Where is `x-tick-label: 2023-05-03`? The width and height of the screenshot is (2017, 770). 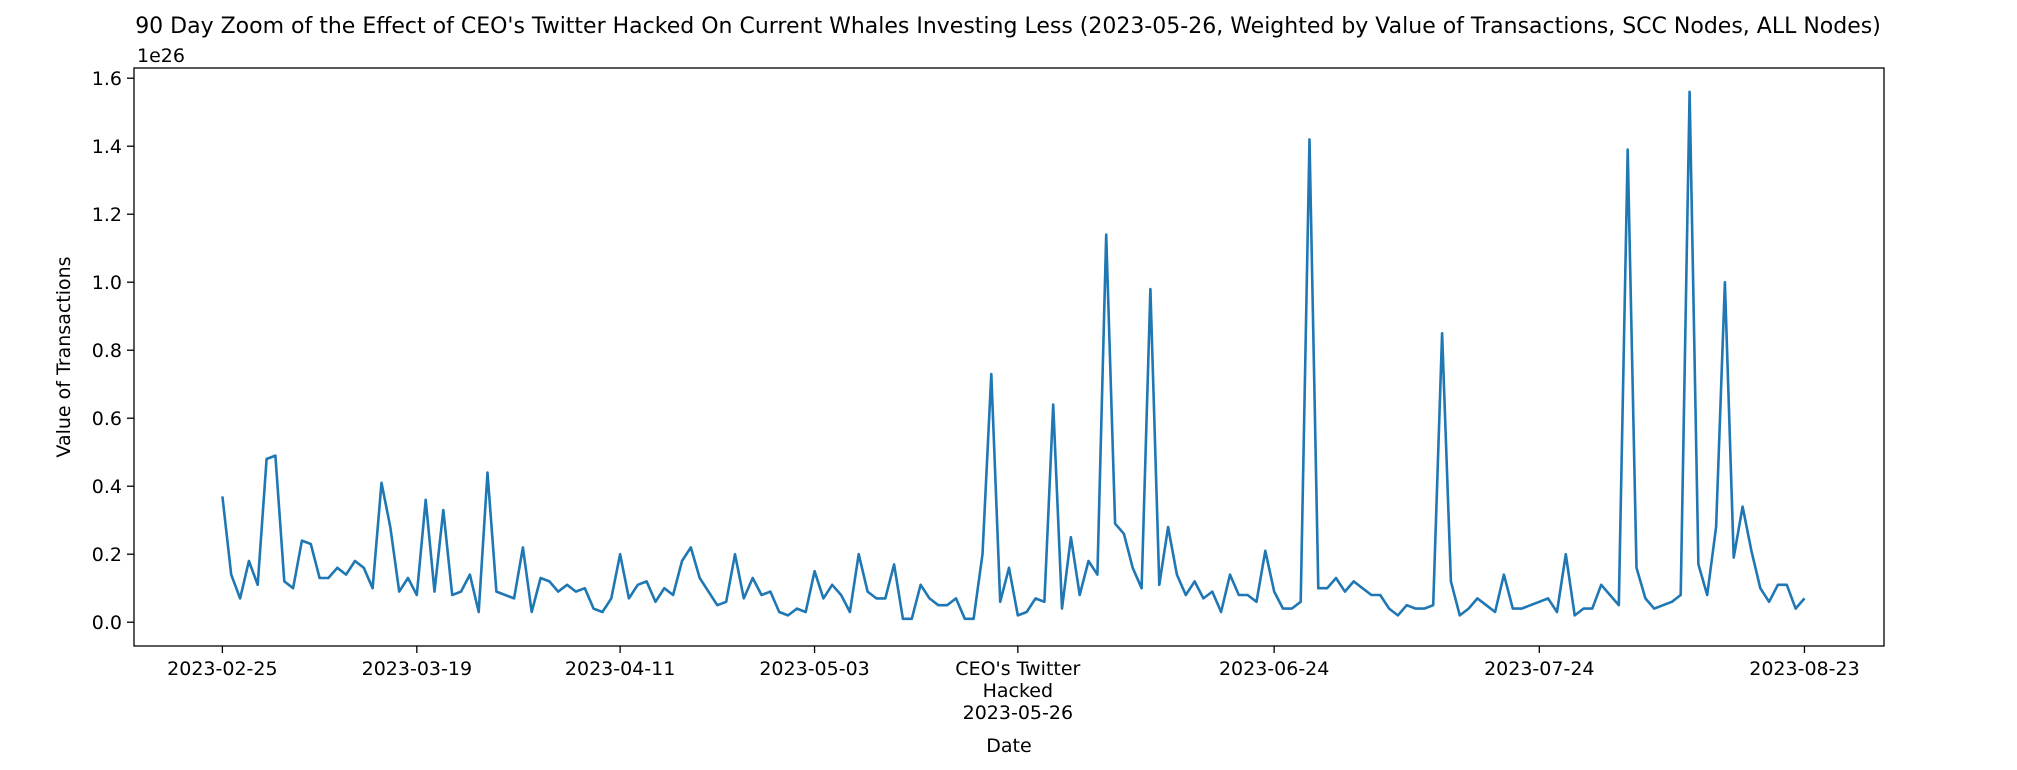
x-tick-label: 2023-05-03 is located at coordinates (814, 669).